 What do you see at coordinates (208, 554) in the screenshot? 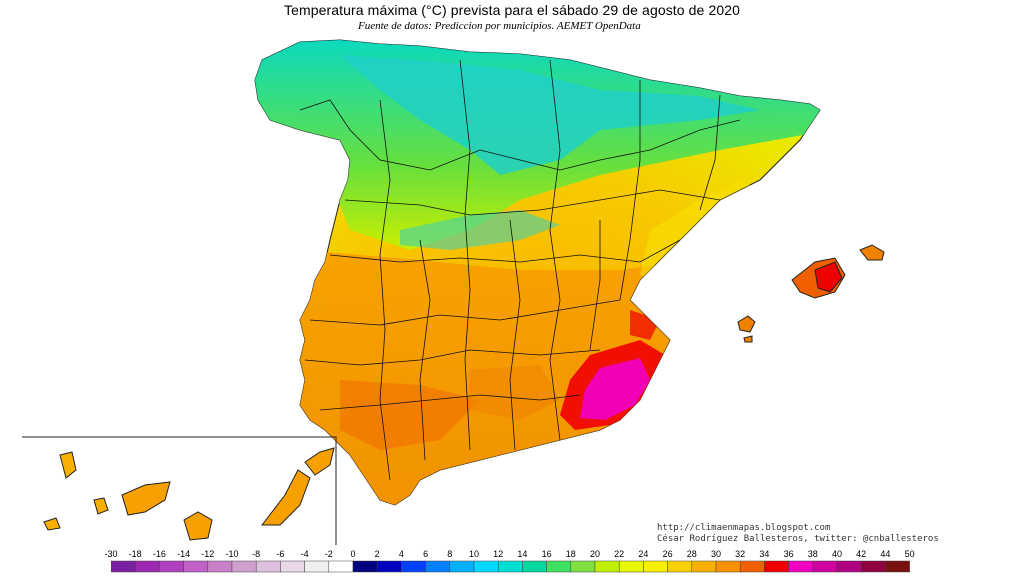
I see `legend-tick: -12` at bounding box center [208, 554].